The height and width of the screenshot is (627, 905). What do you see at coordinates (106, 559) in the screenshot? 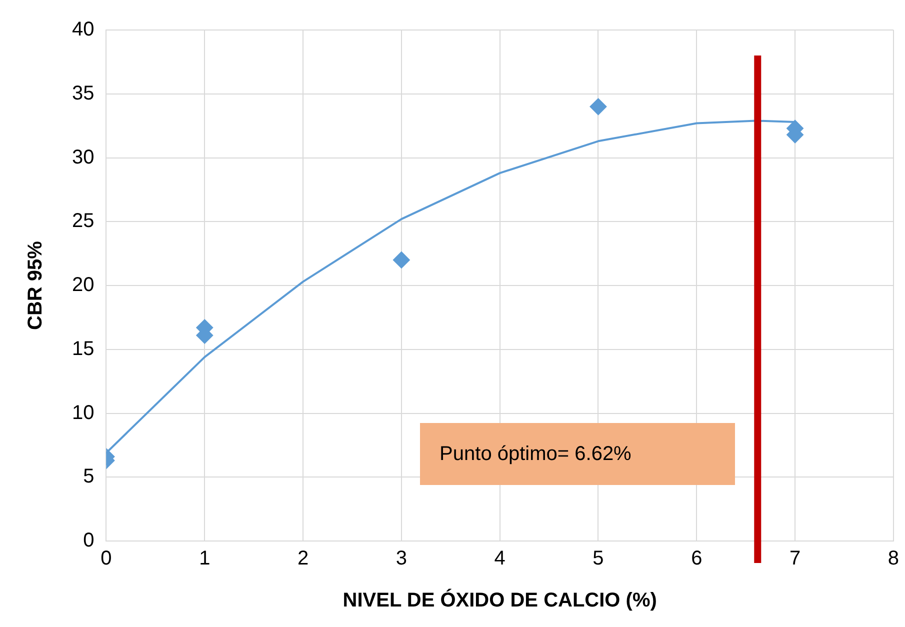
I see `x-tick-label: 0` at bounding box center [106, 559].